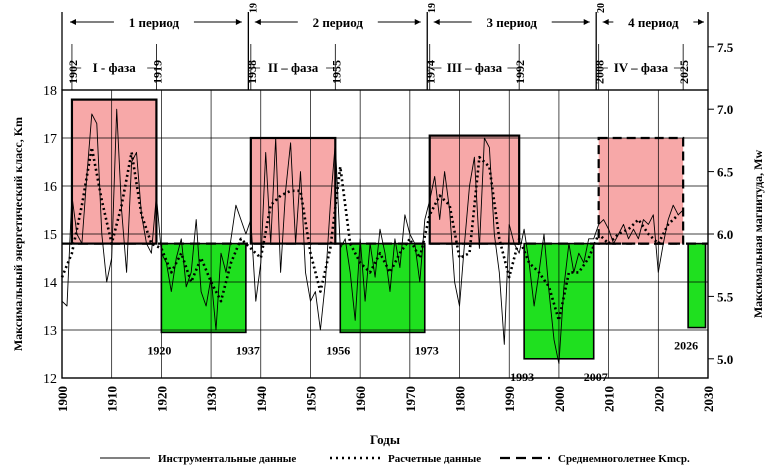 Image resolution: width=780 pixels, height=470 pixels. Describe the element at coordinates (725, 296) in the screenshot. I see `right-tick-label-5.5: 5.5` at that location.